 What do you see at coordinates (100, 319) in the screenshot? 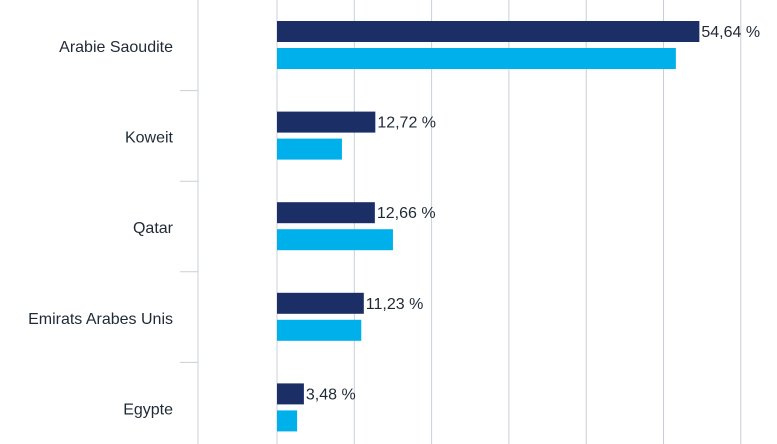
I see `category-label: Emirats Arabes Unis` at bounding box center [100, 319].